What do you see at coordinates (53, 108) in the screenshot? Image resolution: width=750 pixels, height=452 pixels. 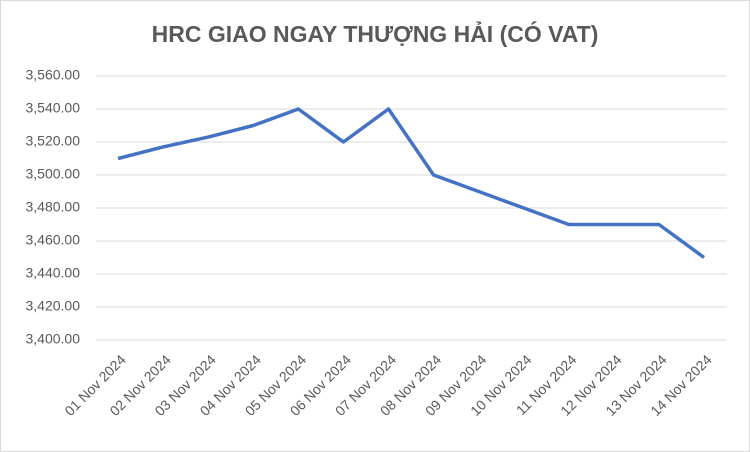 I see `y-tick-label: 3,540.00` at bounding box center [53, 108].